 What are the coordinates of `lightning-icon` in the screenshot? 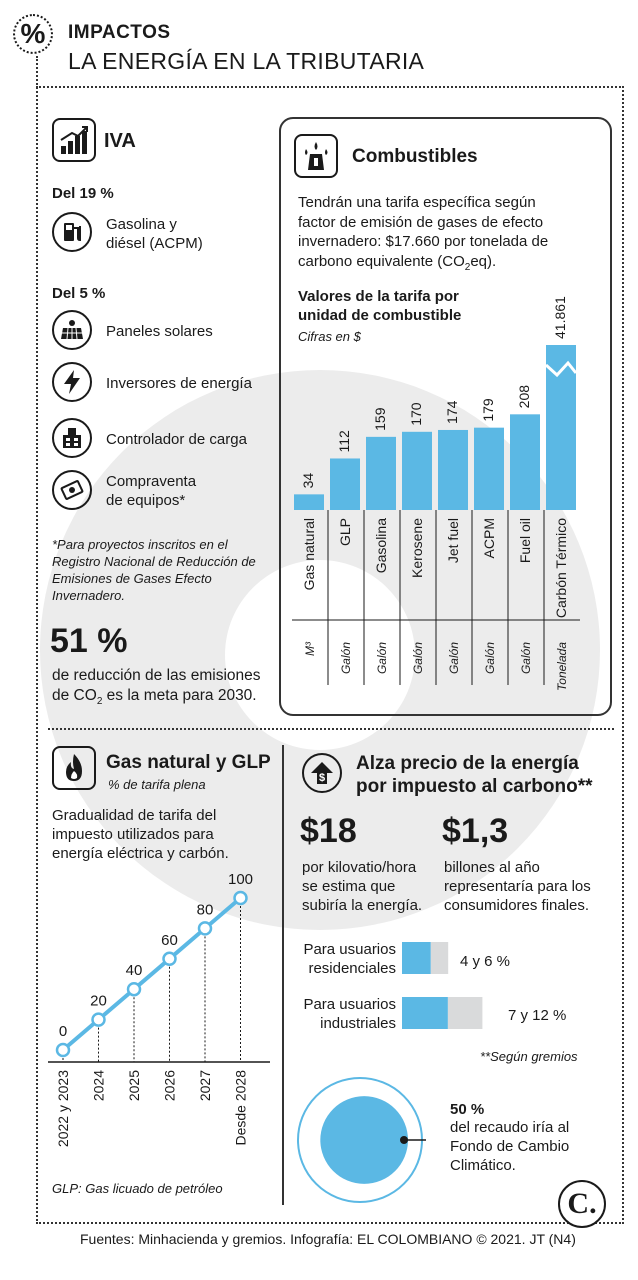 It's located at (72, 382).